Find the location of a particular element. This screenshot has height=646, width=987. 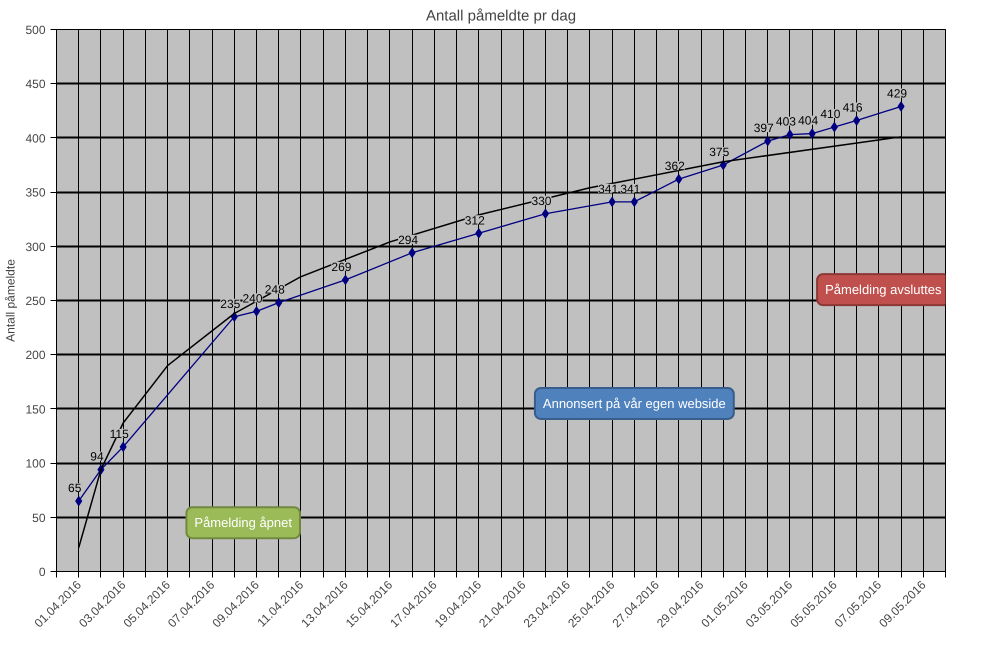

y-tick-label: 400 is located at coordinates (35, 138).